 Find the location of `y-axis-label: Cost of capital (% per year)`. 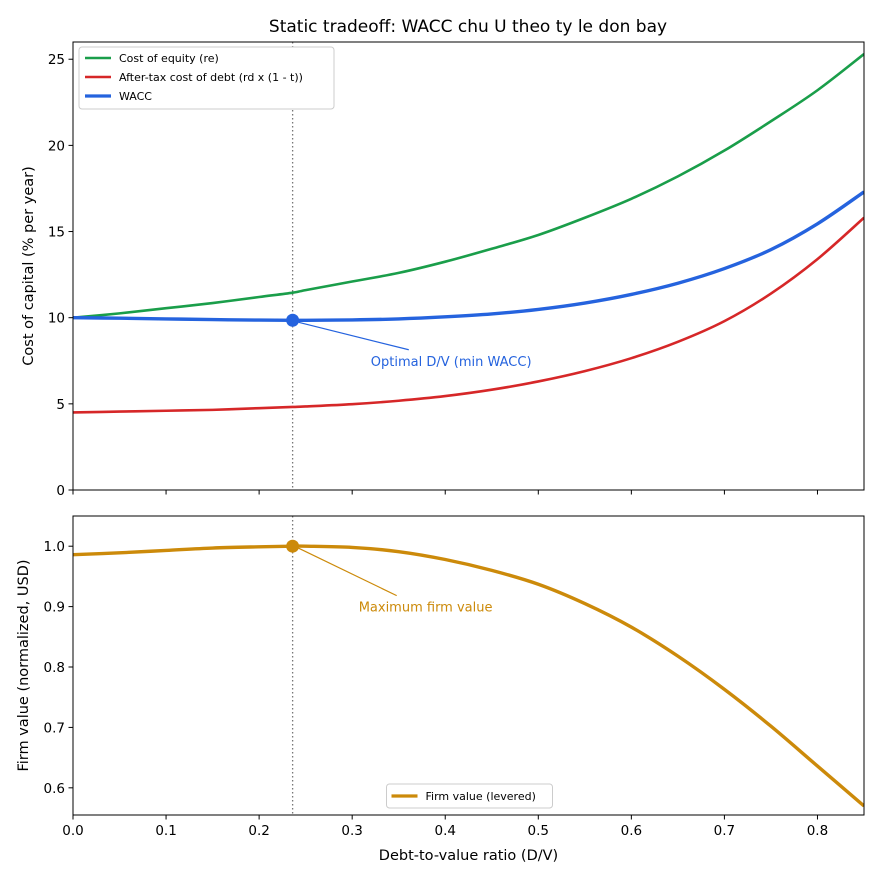

y-axis-label: Cost of capital (% per year) is located at coordinates (29, 265).